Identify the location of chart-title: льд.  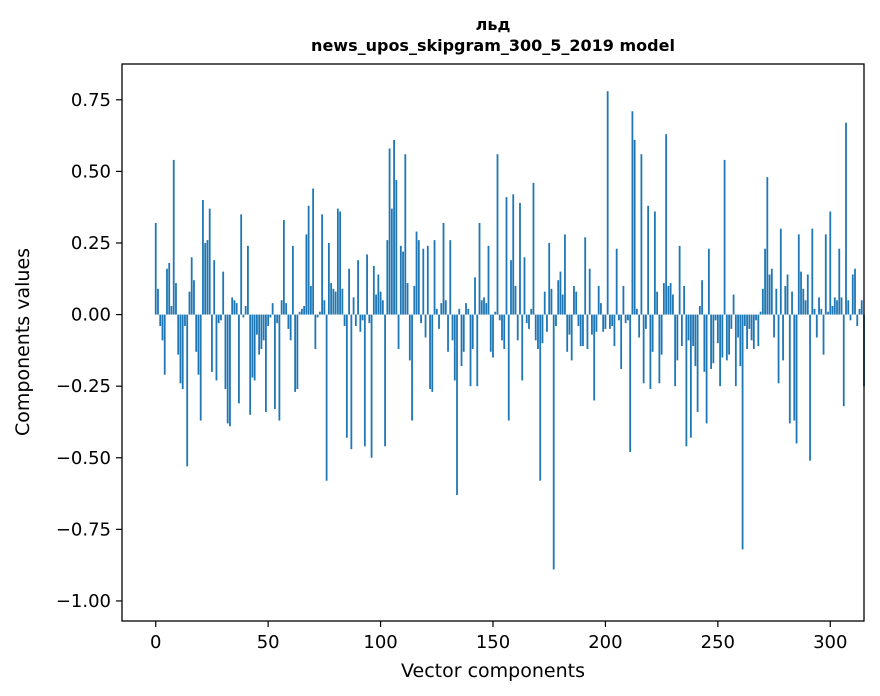
(493, 24).